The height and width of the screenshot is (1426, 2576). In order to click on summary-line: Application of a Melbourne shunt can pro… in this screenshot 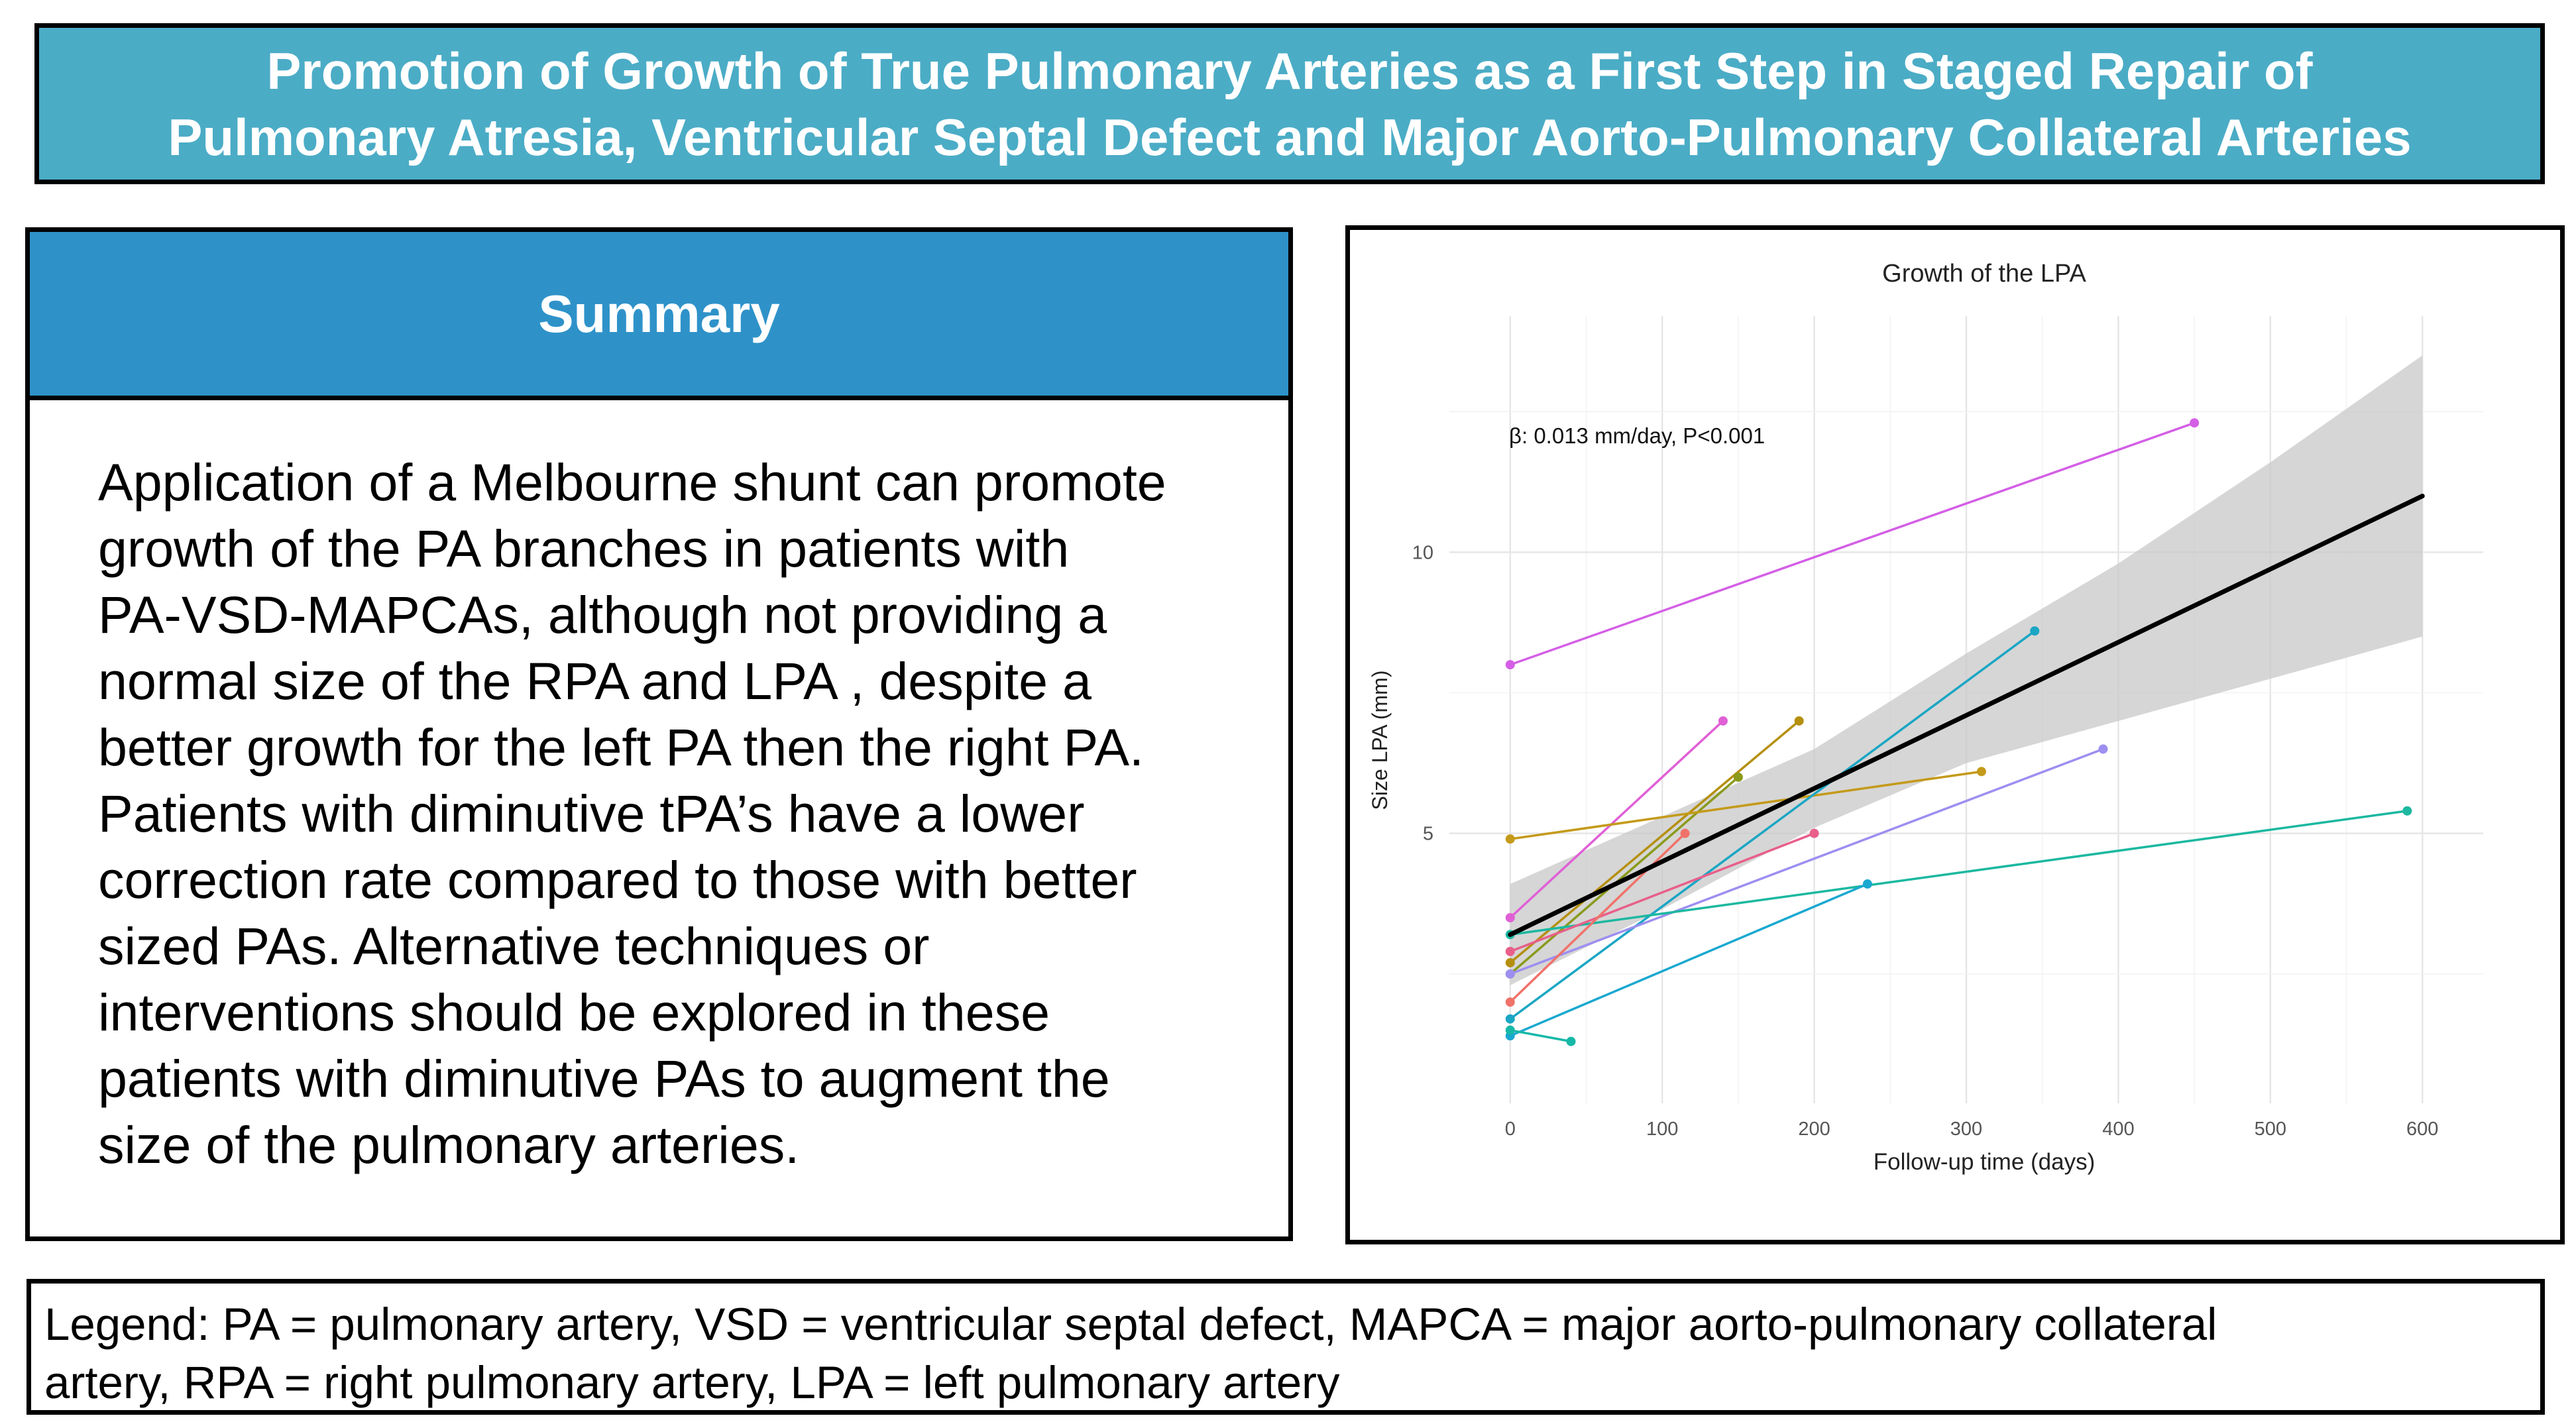, I will do `click(632, 483)`.